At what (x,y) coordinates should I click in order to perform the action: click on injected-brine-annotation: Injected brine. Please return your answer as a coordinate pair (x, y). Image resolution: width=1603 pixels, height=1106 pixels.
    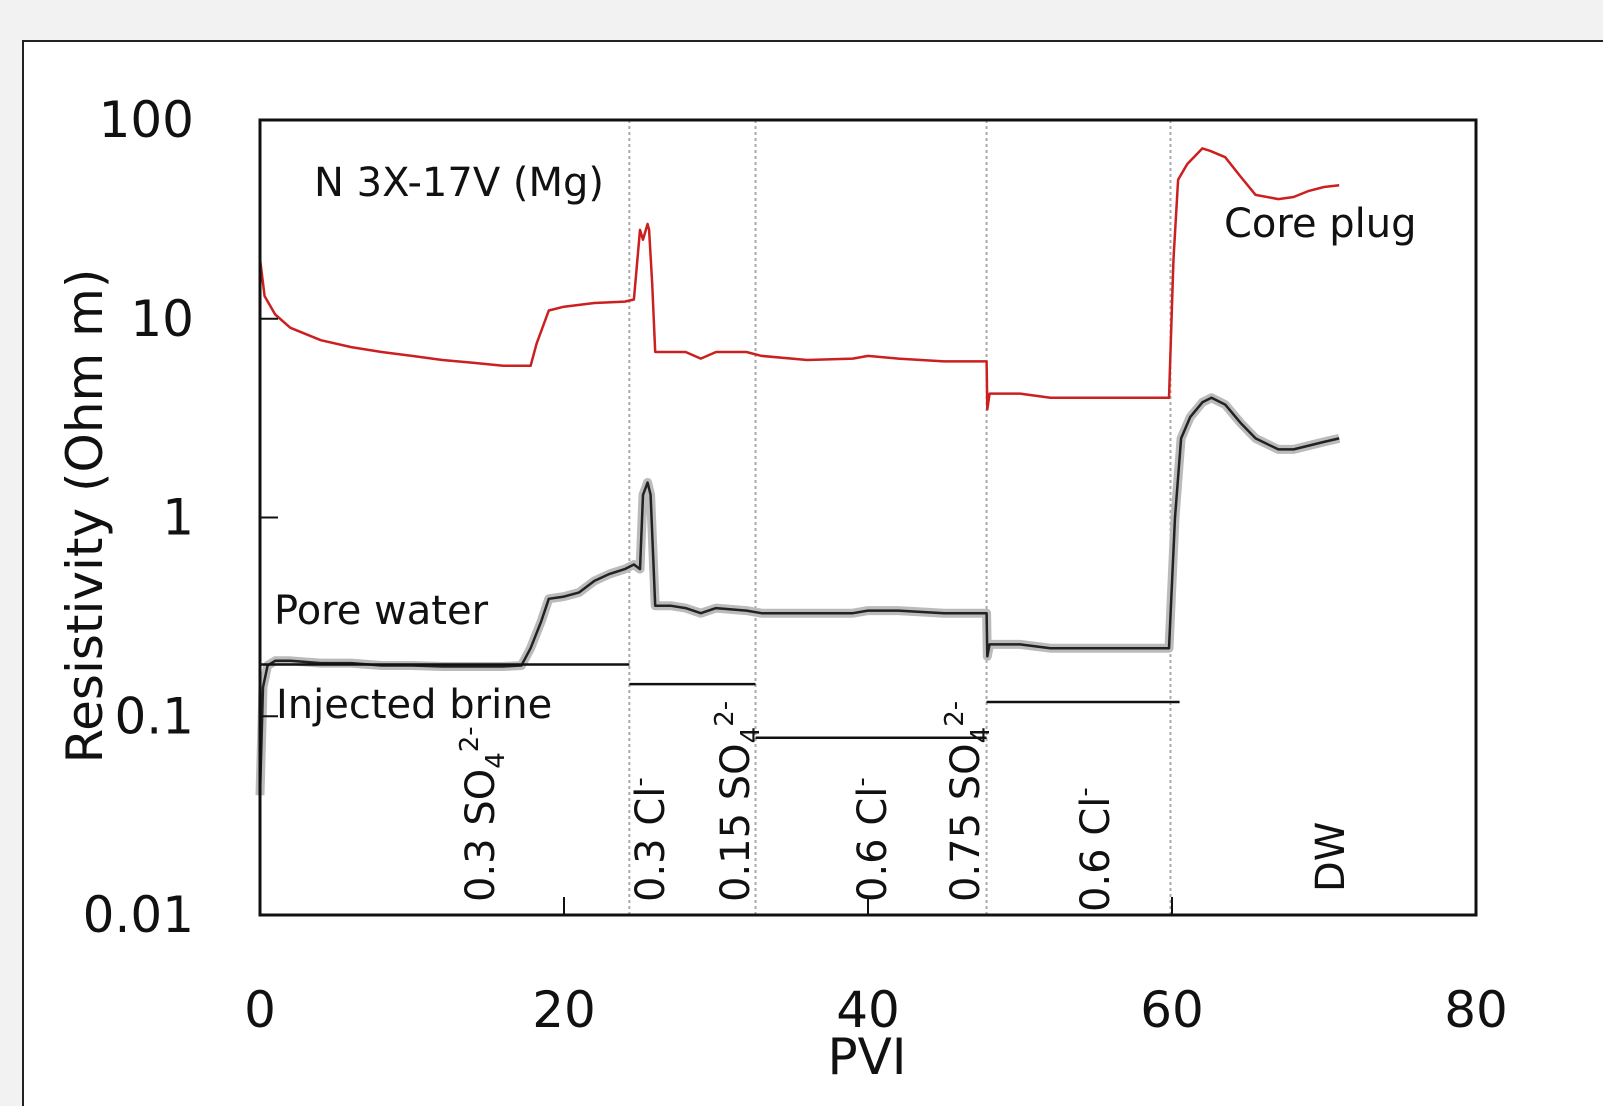
    Looking at the image, I should click on (414, 705).